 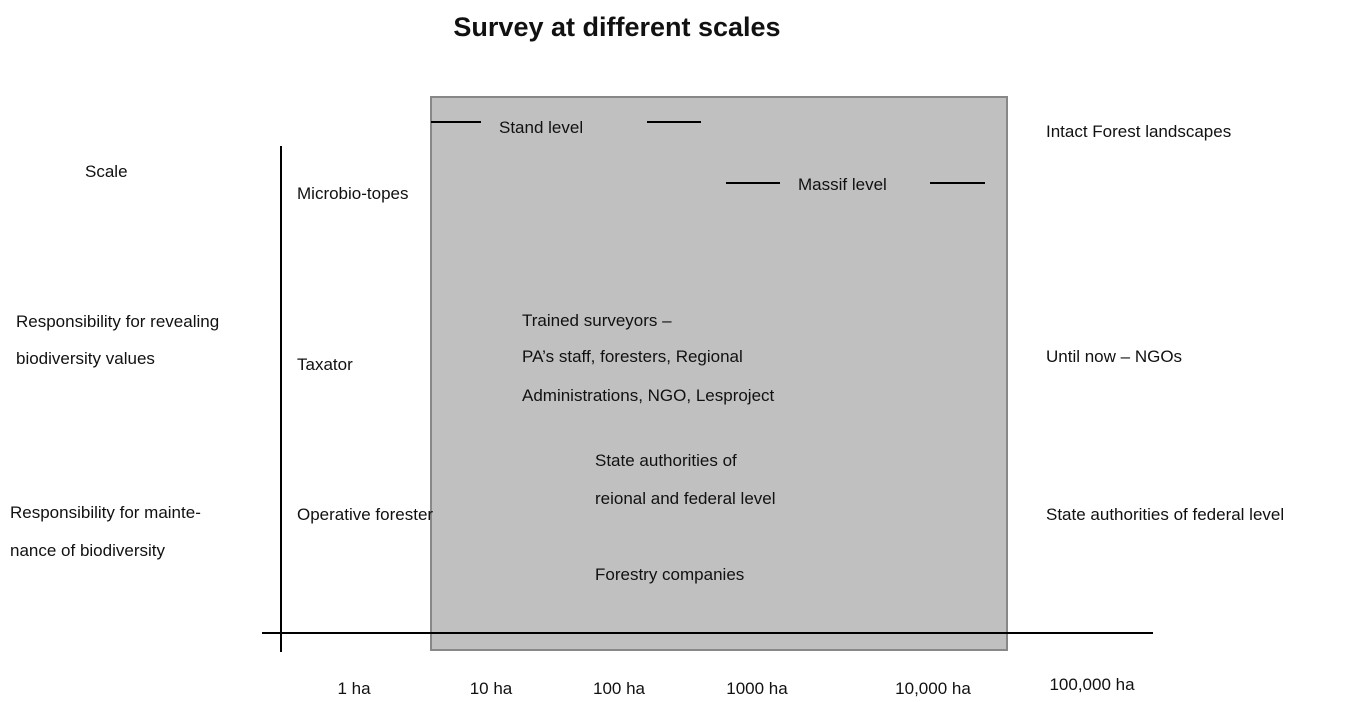 I want to click on x-label: 10,000 ha, so click(x=933, y=688).